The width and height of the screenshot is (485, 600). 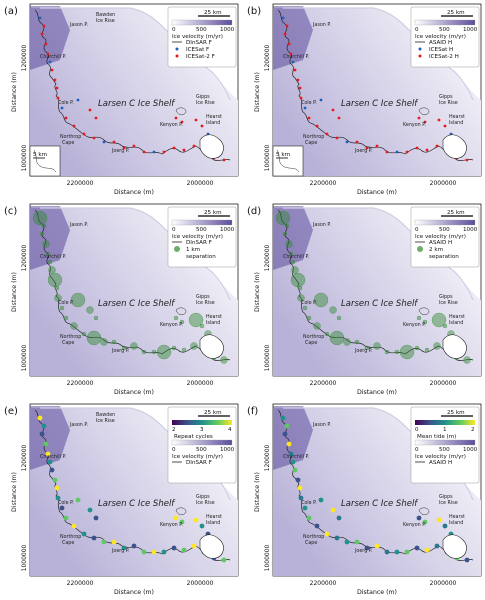 What do you see at coordinates (203, 297) in the screenshot?
I see `place-gipps: Gipps` at bounding box center [203, 297].